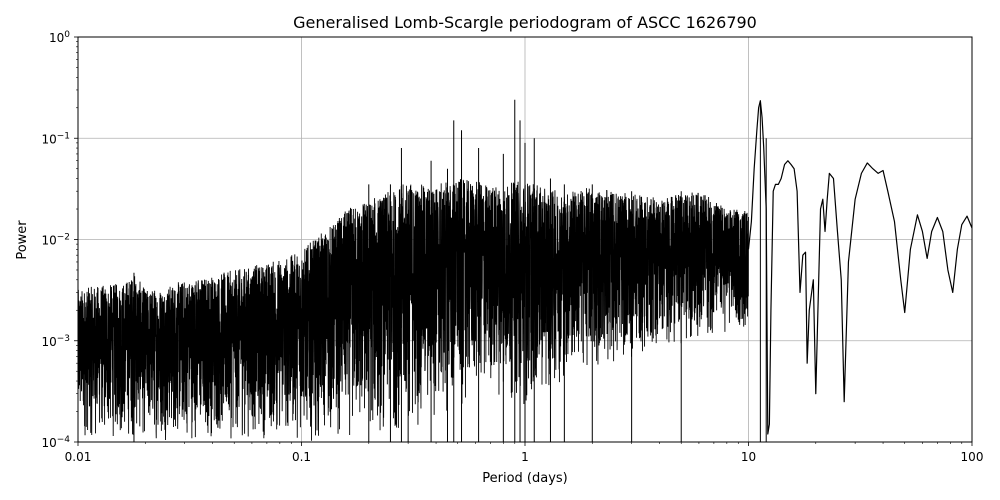  Describe the element at coordinates (78, 457) in the screenshot. I see `x-tick-label: 0.01` at that location.